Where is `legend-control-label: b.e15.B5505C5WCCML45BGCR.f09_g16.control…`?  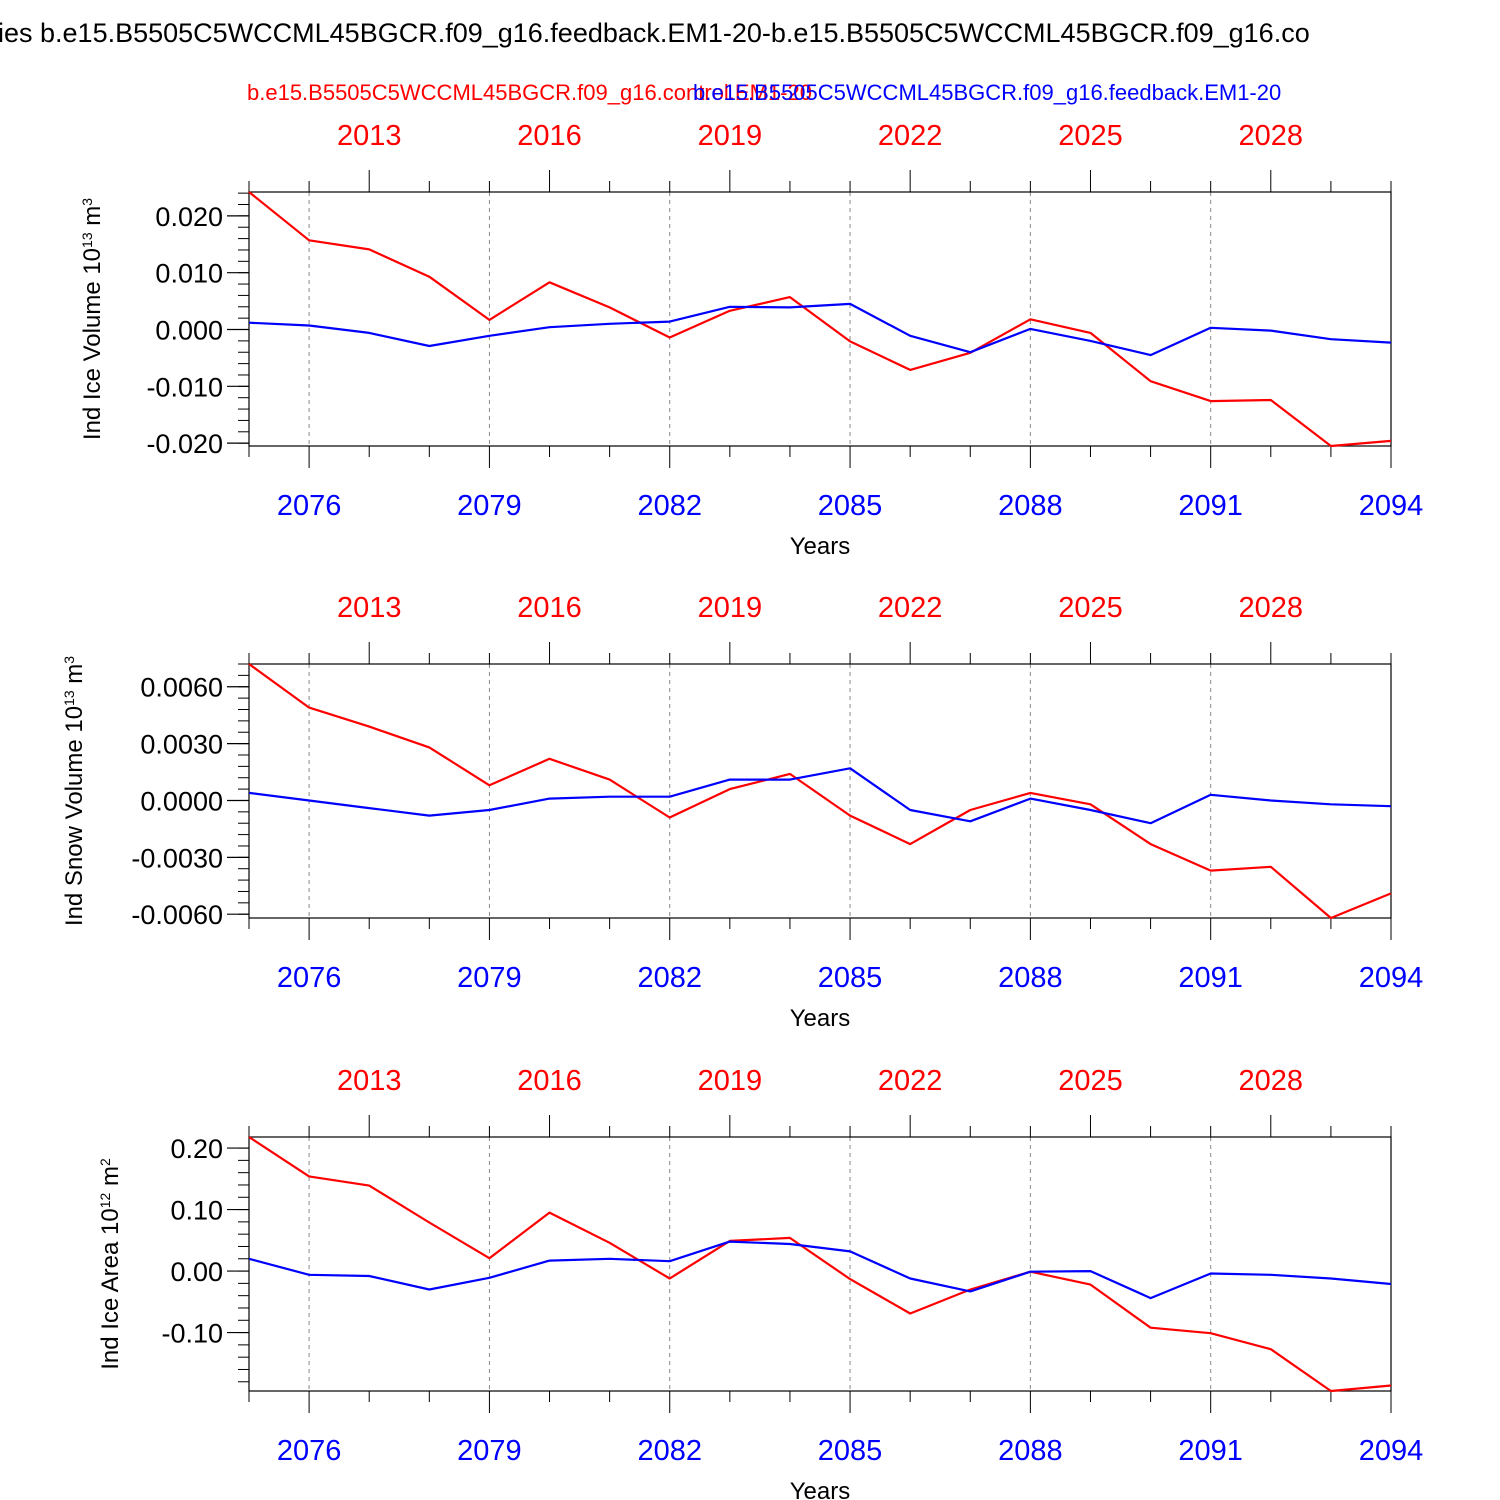
legend-control-label: b.e15.B5505C5WCCML45BGCR.f09_g16.control… is located at coordinates (529, 92).